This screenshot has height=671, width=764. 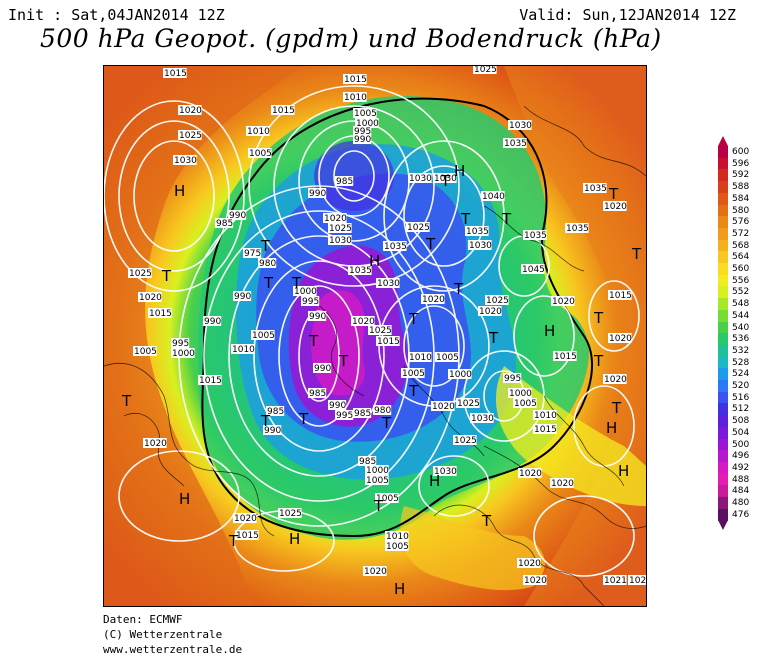 I want to click on legend-level: 600, so click(x=741, y=152).